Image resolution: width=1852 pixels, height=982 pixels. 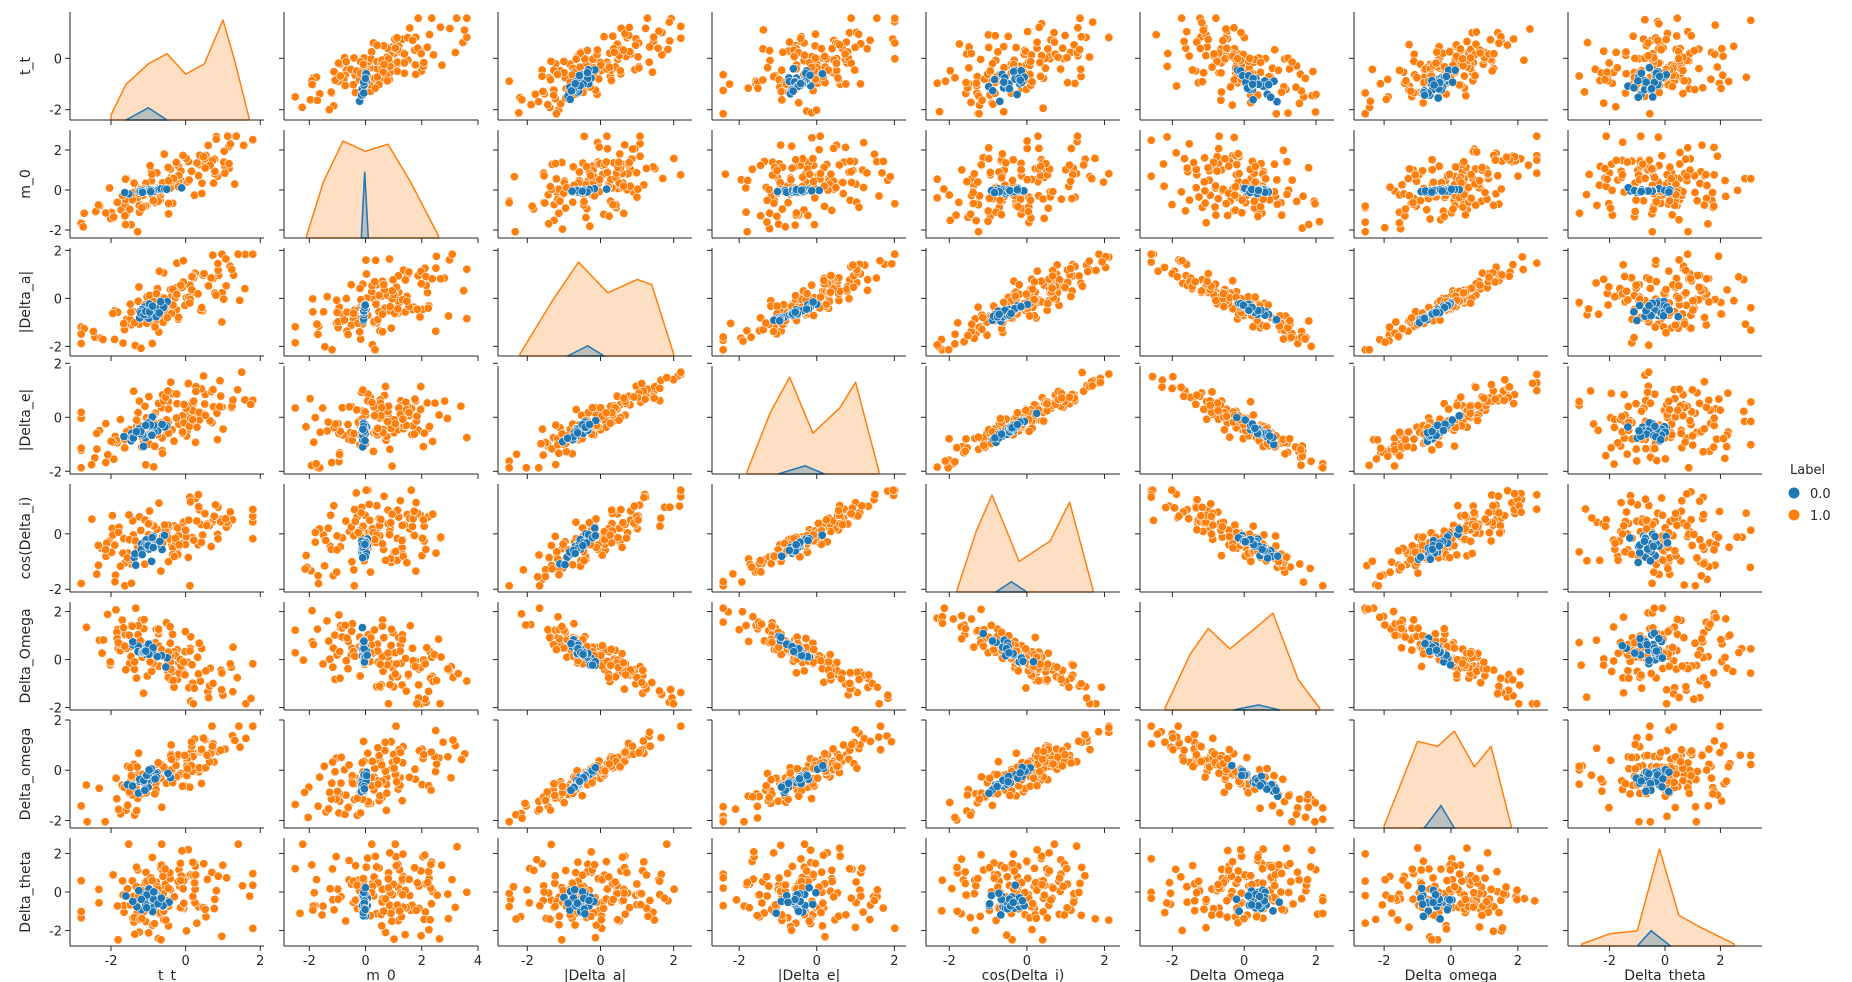 What do you see at coordinates (58, 251) in the screenshot?
I see `y-tick-label: 2` at bounding box center [58, 251].